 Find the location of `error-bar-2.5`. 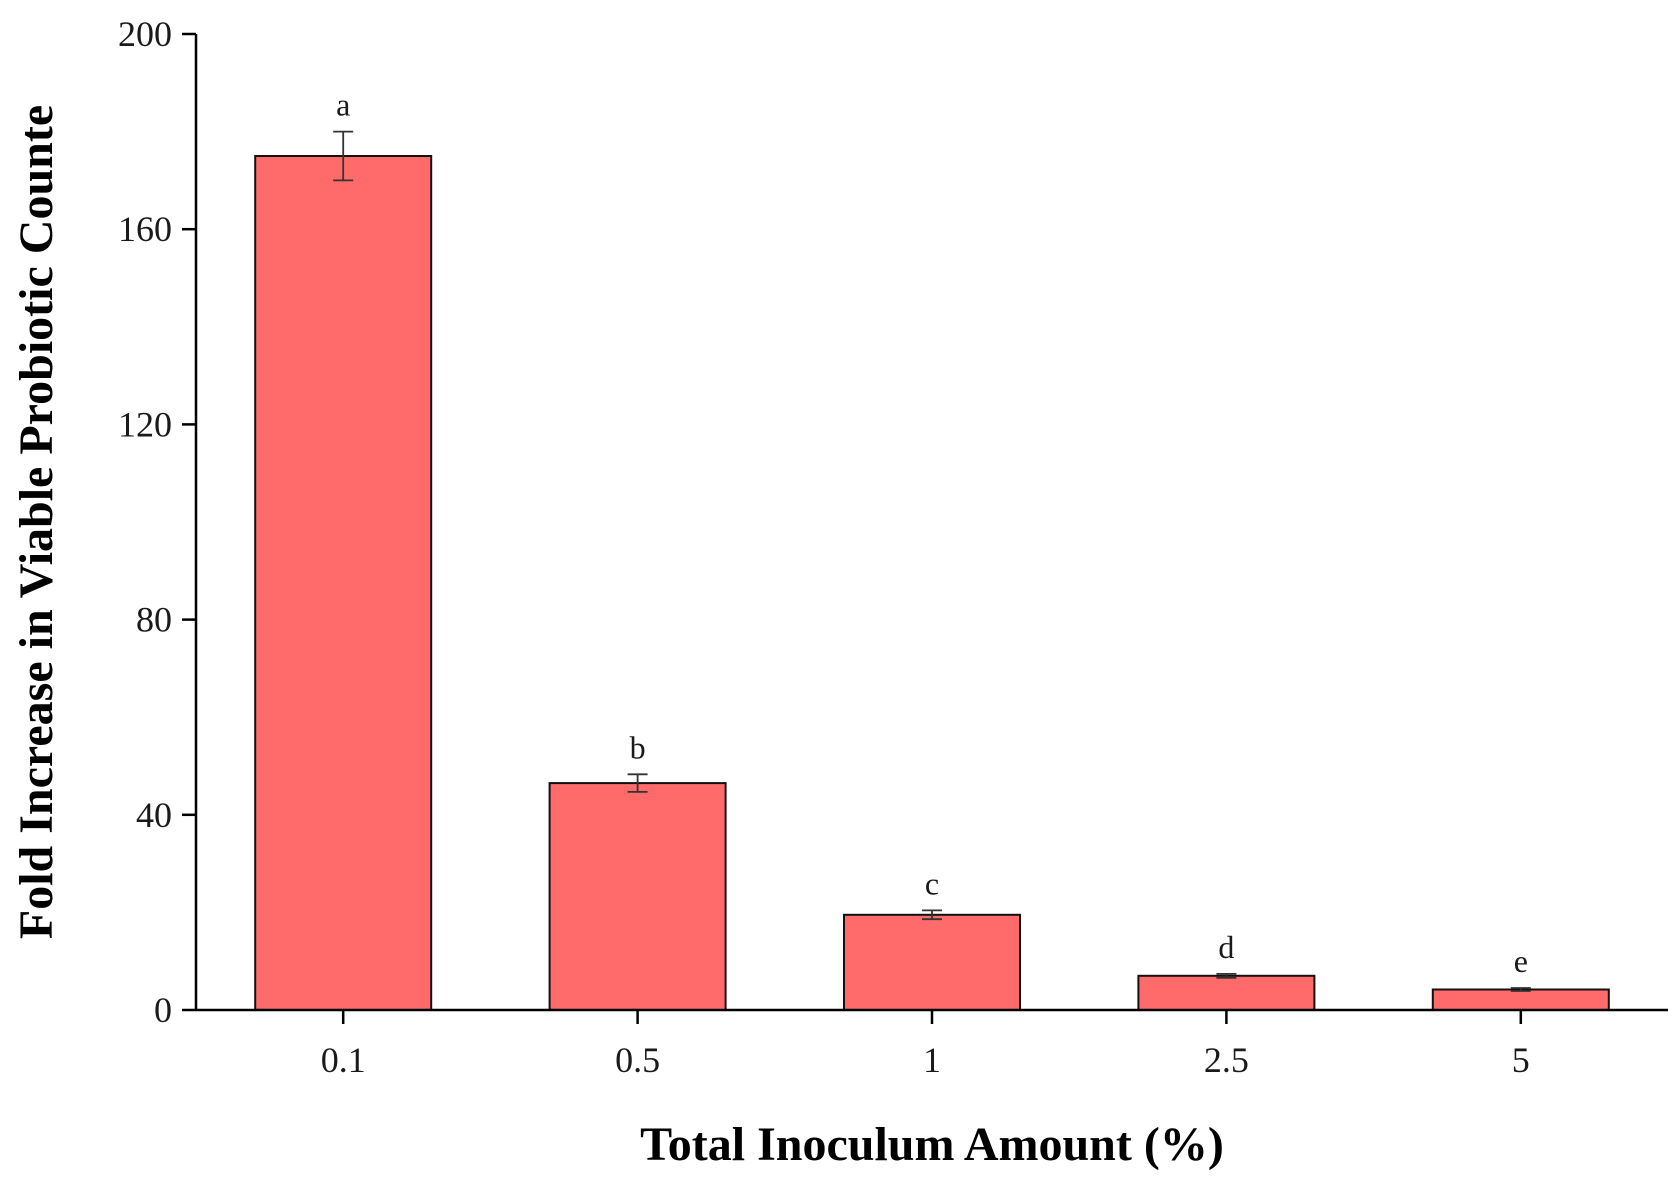

error-bar-2.5 is located at coordinates (1226, 976).